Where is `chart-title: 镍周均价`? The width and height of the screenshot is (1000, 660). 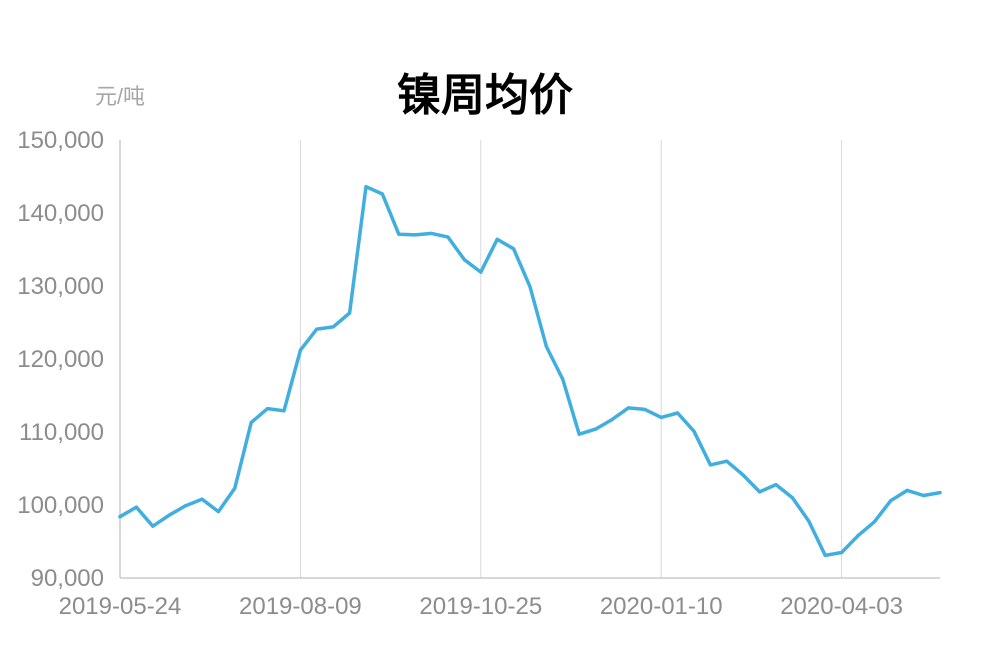
chart-title: 镍周均价 is located at coordinates (485, 95).